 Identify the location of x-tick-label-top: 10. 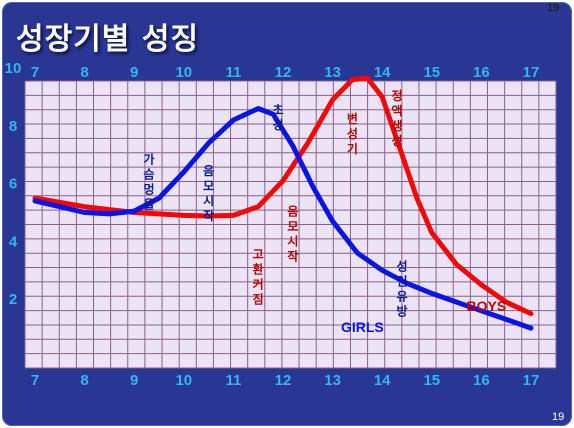
(183, 72).